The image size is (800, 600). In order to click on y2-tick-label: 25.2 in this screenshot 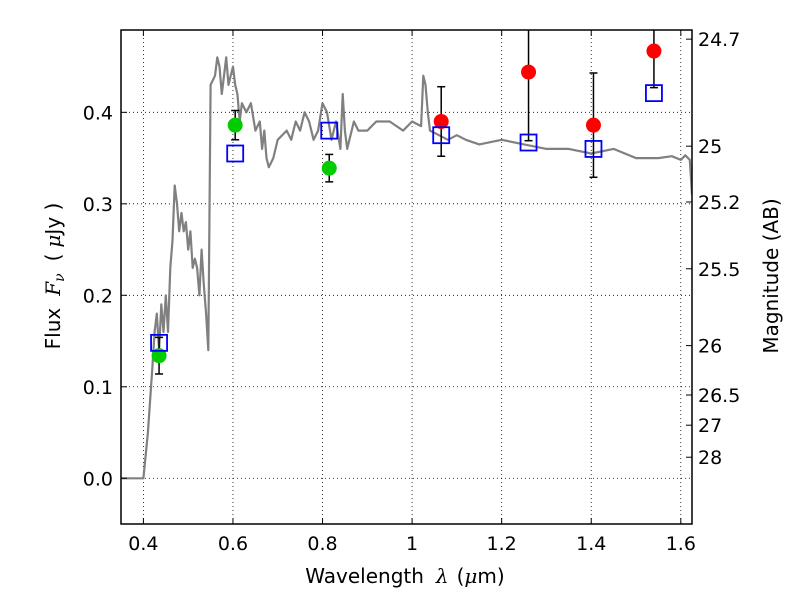, I will do `click(719, 203)`.